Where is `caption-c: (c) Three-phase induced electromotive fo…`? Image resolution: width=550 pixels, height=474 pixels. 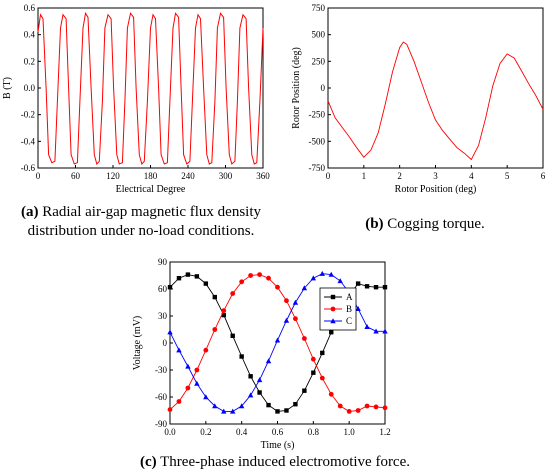 caption-c: (c) Three-phase induced electromotive fo… is located at coordinates (275, 462).